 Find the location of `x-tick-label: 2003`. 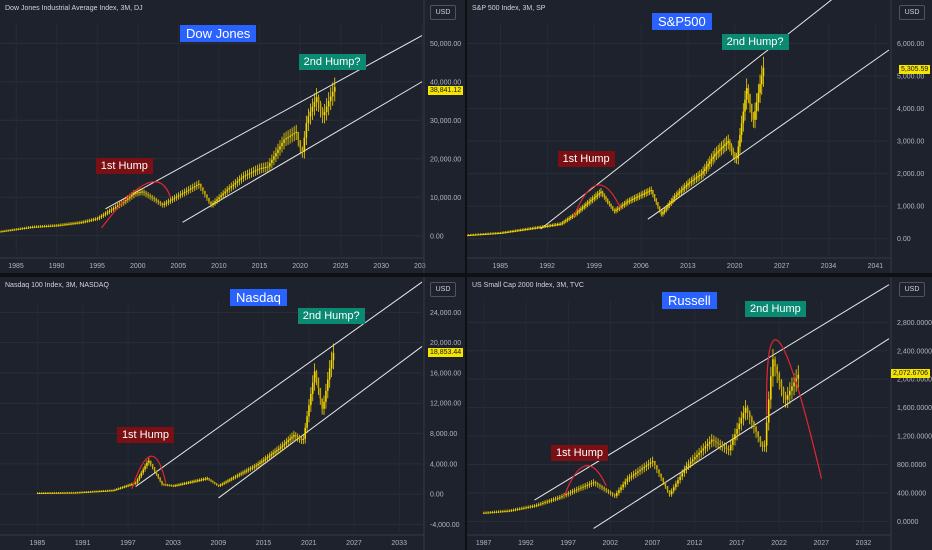

x-tick-label: 2003 is located at coordinates (173, 543).